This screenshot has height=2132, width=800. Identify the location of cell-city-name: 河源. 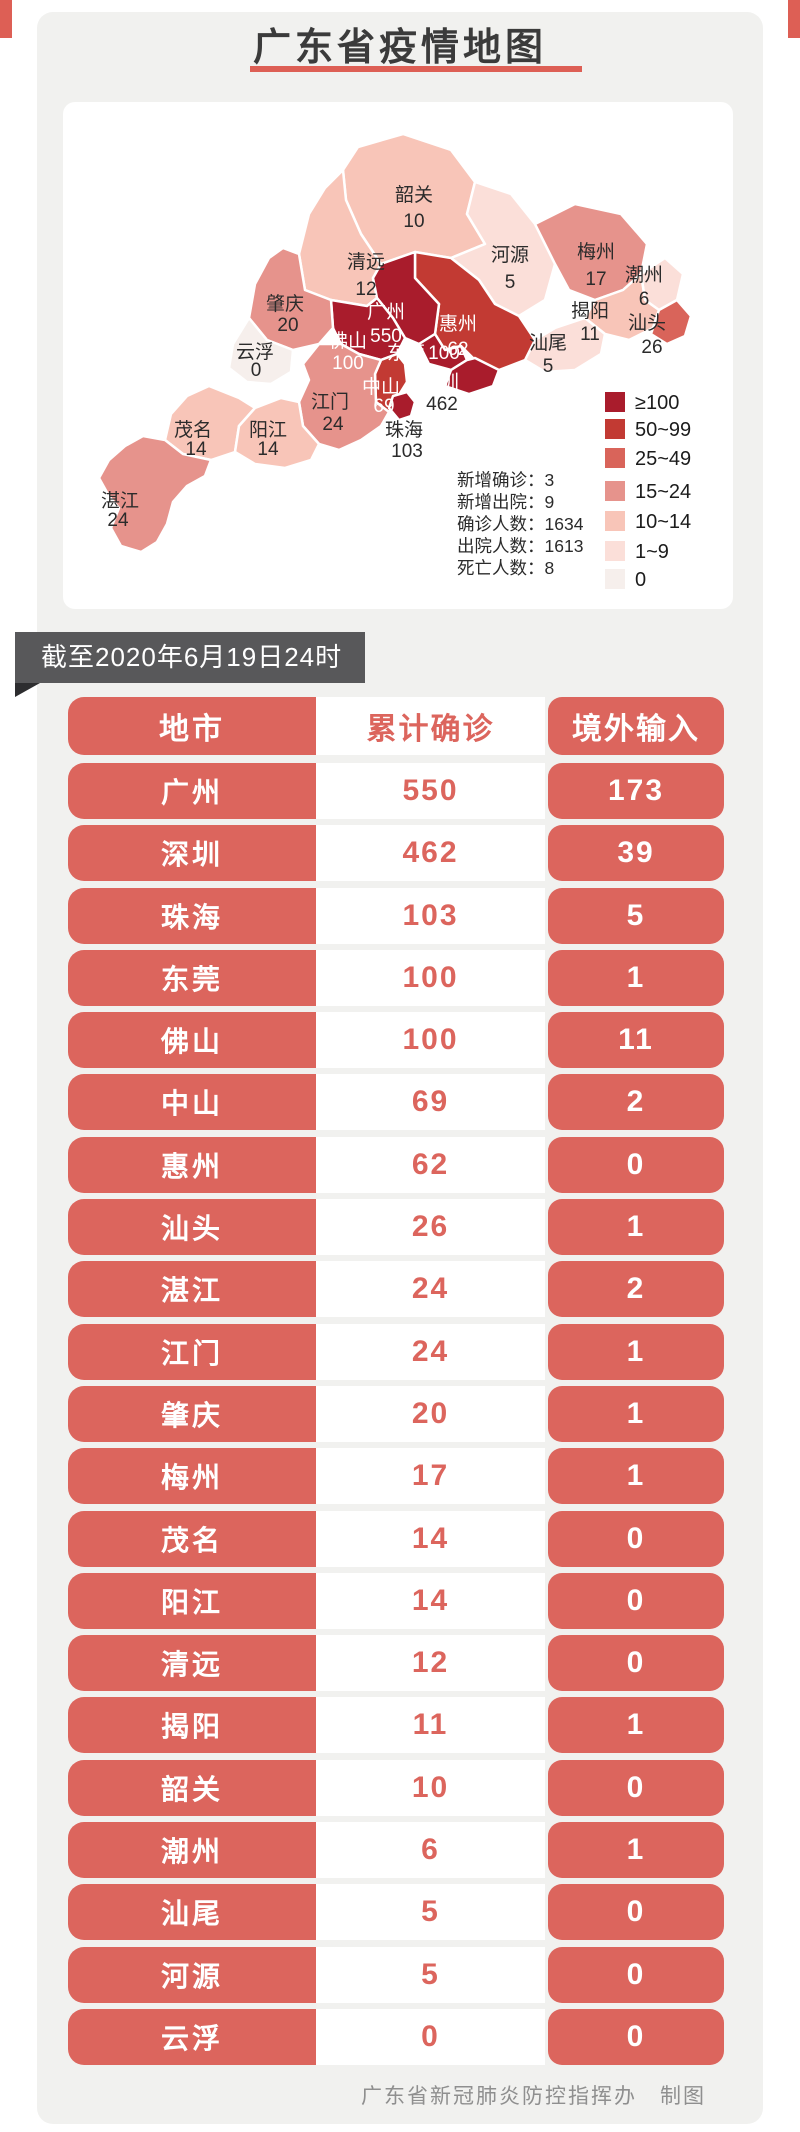
(192, 1974).